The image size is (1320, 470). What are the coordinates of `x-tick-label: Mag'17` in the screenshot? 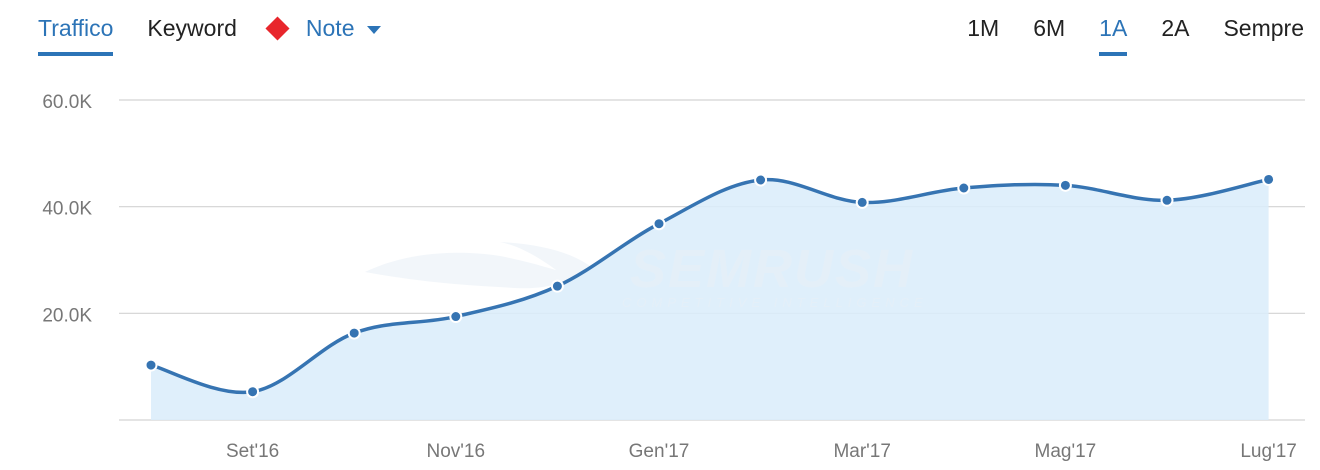 It's located at (1066, 451).